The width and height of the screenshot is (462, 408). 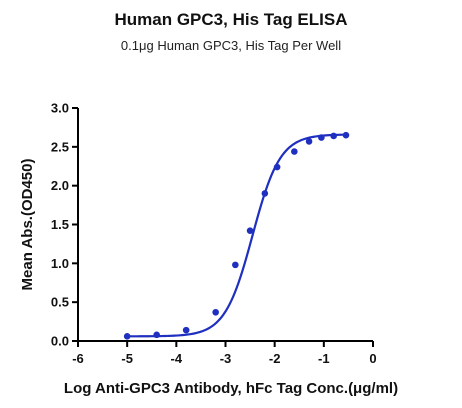 What do you see at coordinates (60, 108) in the screenshot?
I see `y-tick-label: 3.0` at bounding box center [60, 108].